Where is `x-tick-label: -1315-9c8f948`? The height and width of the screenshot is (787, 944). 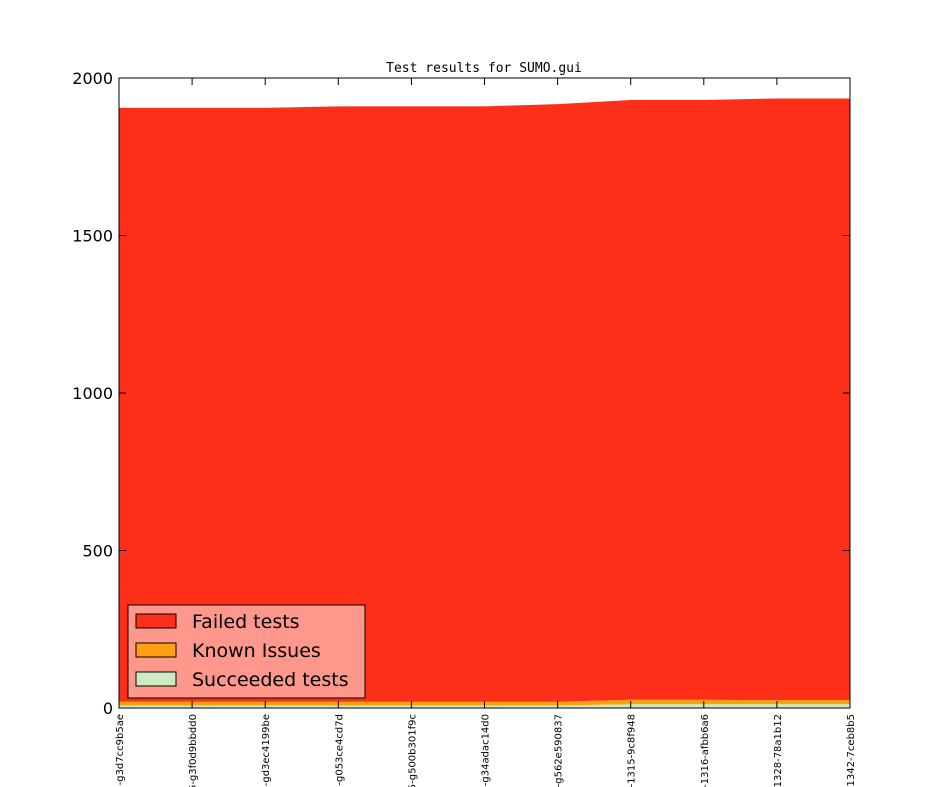
x-tick-label: -1315-9c8f948 is located at coordinates (632, 750).